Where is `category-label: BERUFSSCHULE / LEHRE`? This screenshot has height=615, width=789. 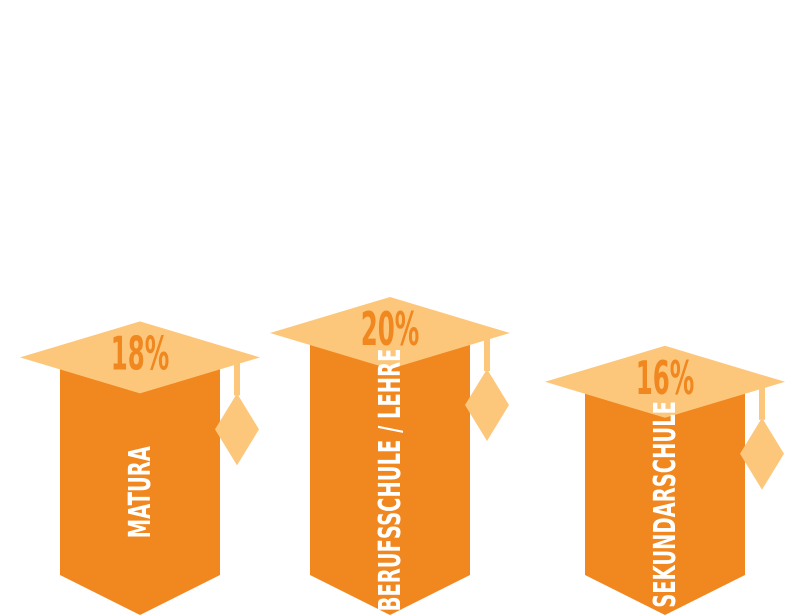
category-label: BERUFSSCHULE / LEHRE is located at coordinates (390, 480).